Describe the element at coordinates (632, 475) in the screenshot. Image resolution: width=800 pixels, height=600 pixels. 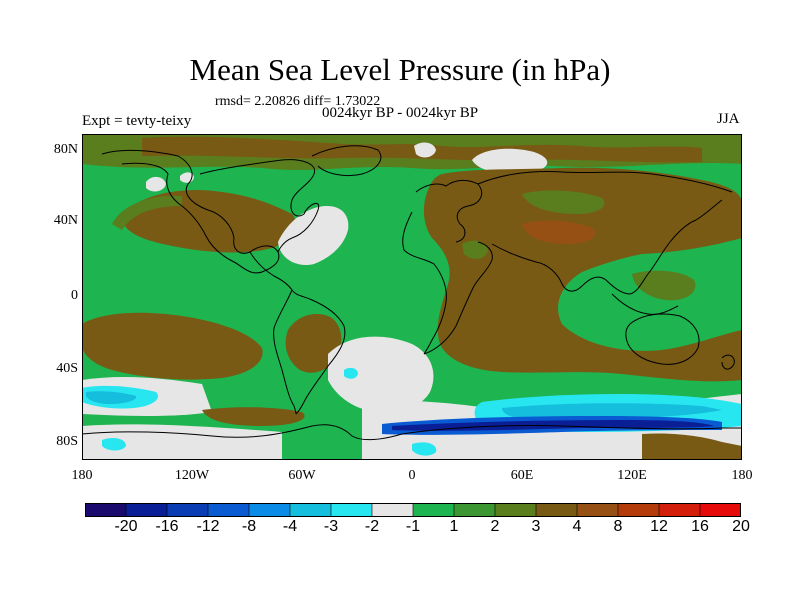
I see `x-tick-120e: 120E` at that location.